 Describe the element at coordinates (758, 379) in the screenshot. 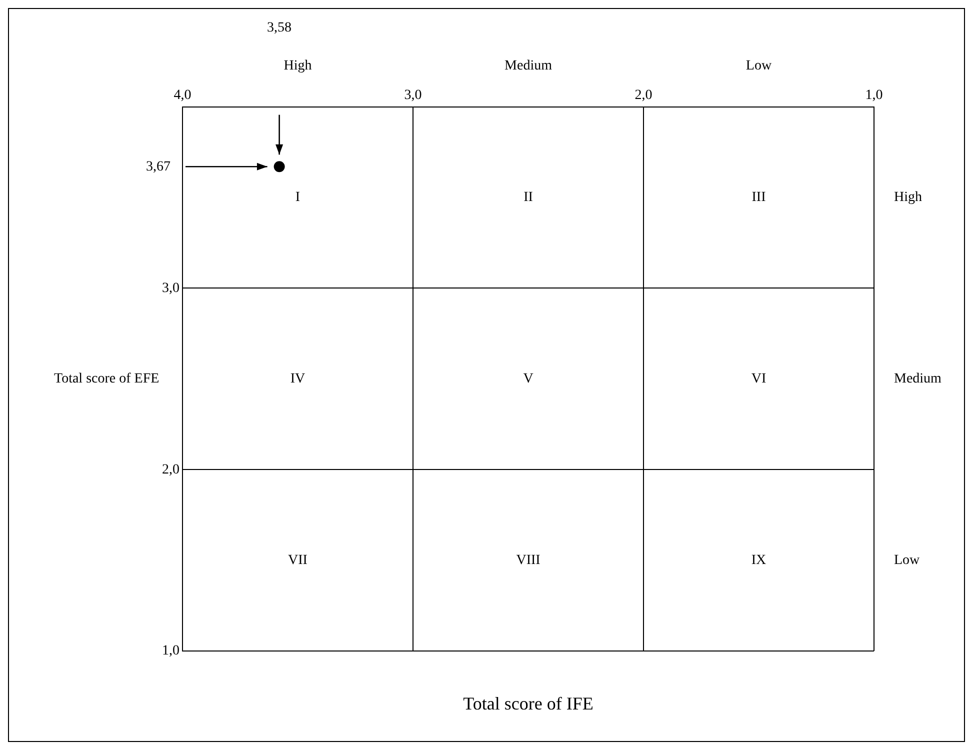

I see `annotation: VI` at that location.